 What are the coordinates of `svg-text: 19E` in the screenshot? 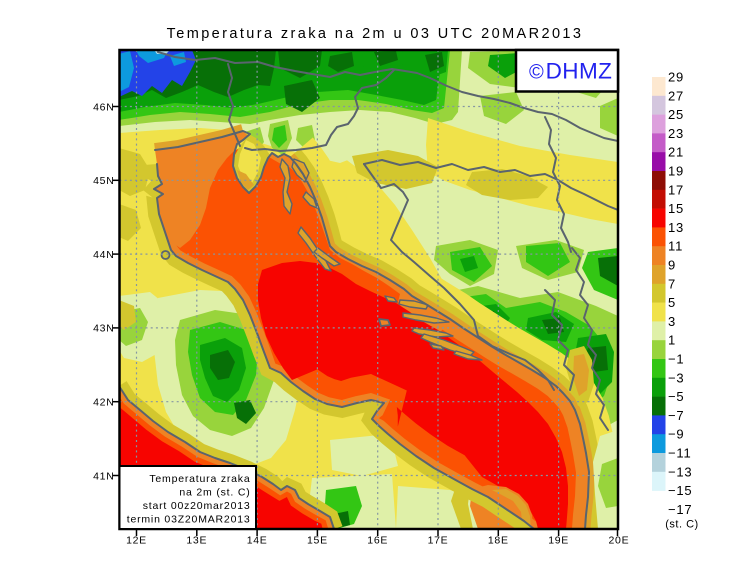 It's located at (558, 541).